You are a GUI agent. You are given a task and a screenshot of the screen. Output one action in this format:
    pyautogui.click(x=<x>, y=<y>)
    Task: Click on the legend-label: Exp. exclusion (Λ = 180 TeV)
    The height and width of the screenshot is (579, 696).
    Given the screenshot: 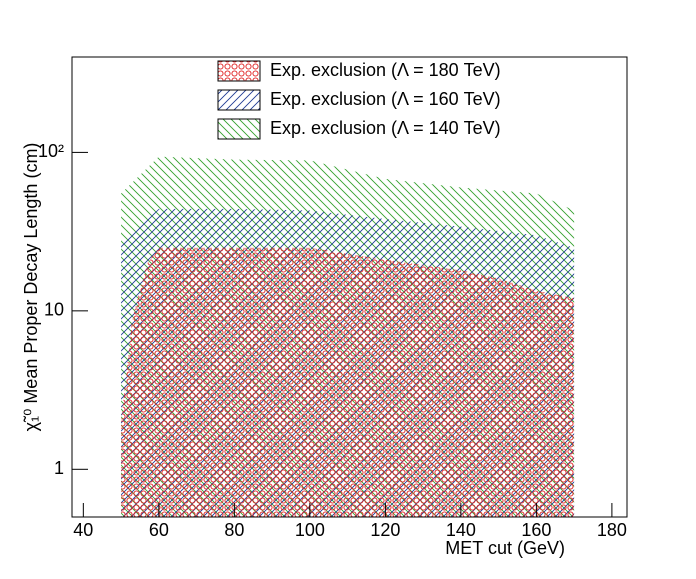 What is the action you would take?
    pyautogui.click(x=385, y=70)
    